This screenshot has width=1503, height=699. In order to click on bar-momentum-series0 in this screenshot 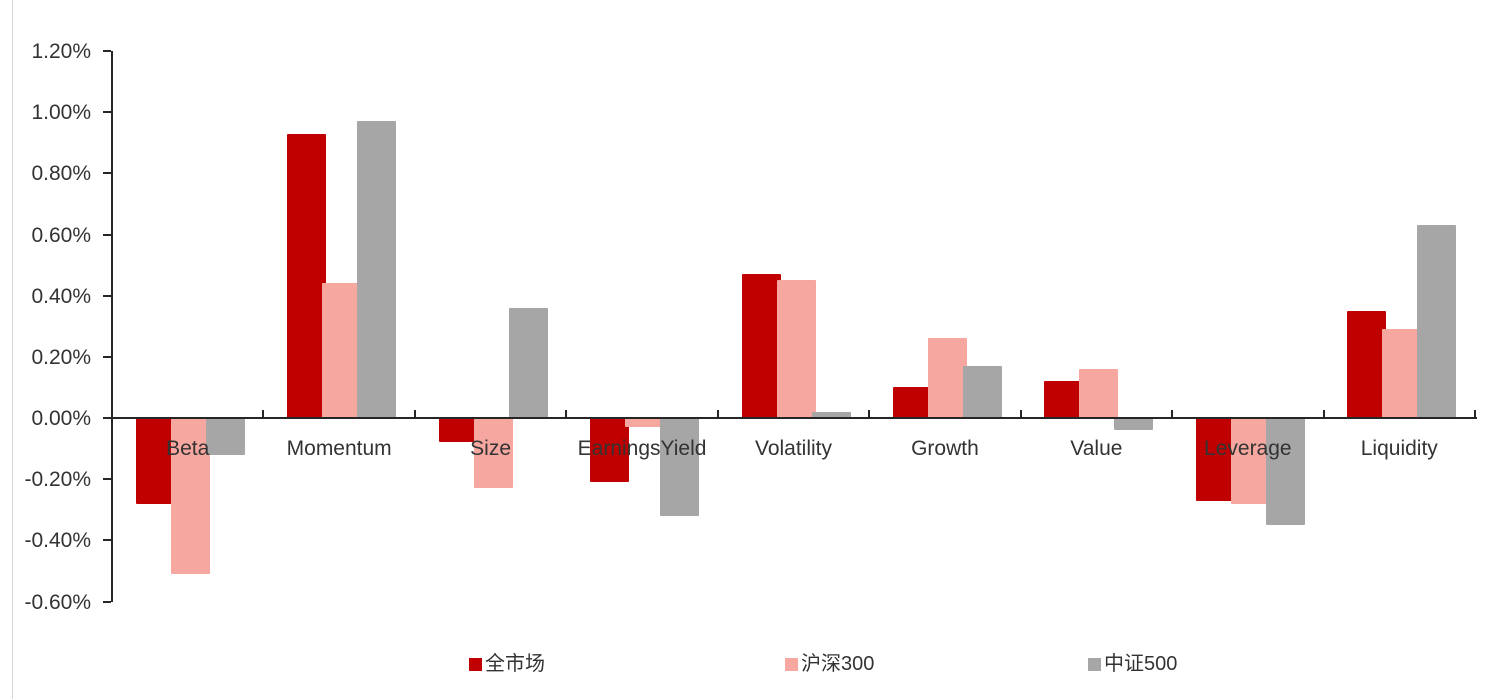, I will do `click(307, 275)`.